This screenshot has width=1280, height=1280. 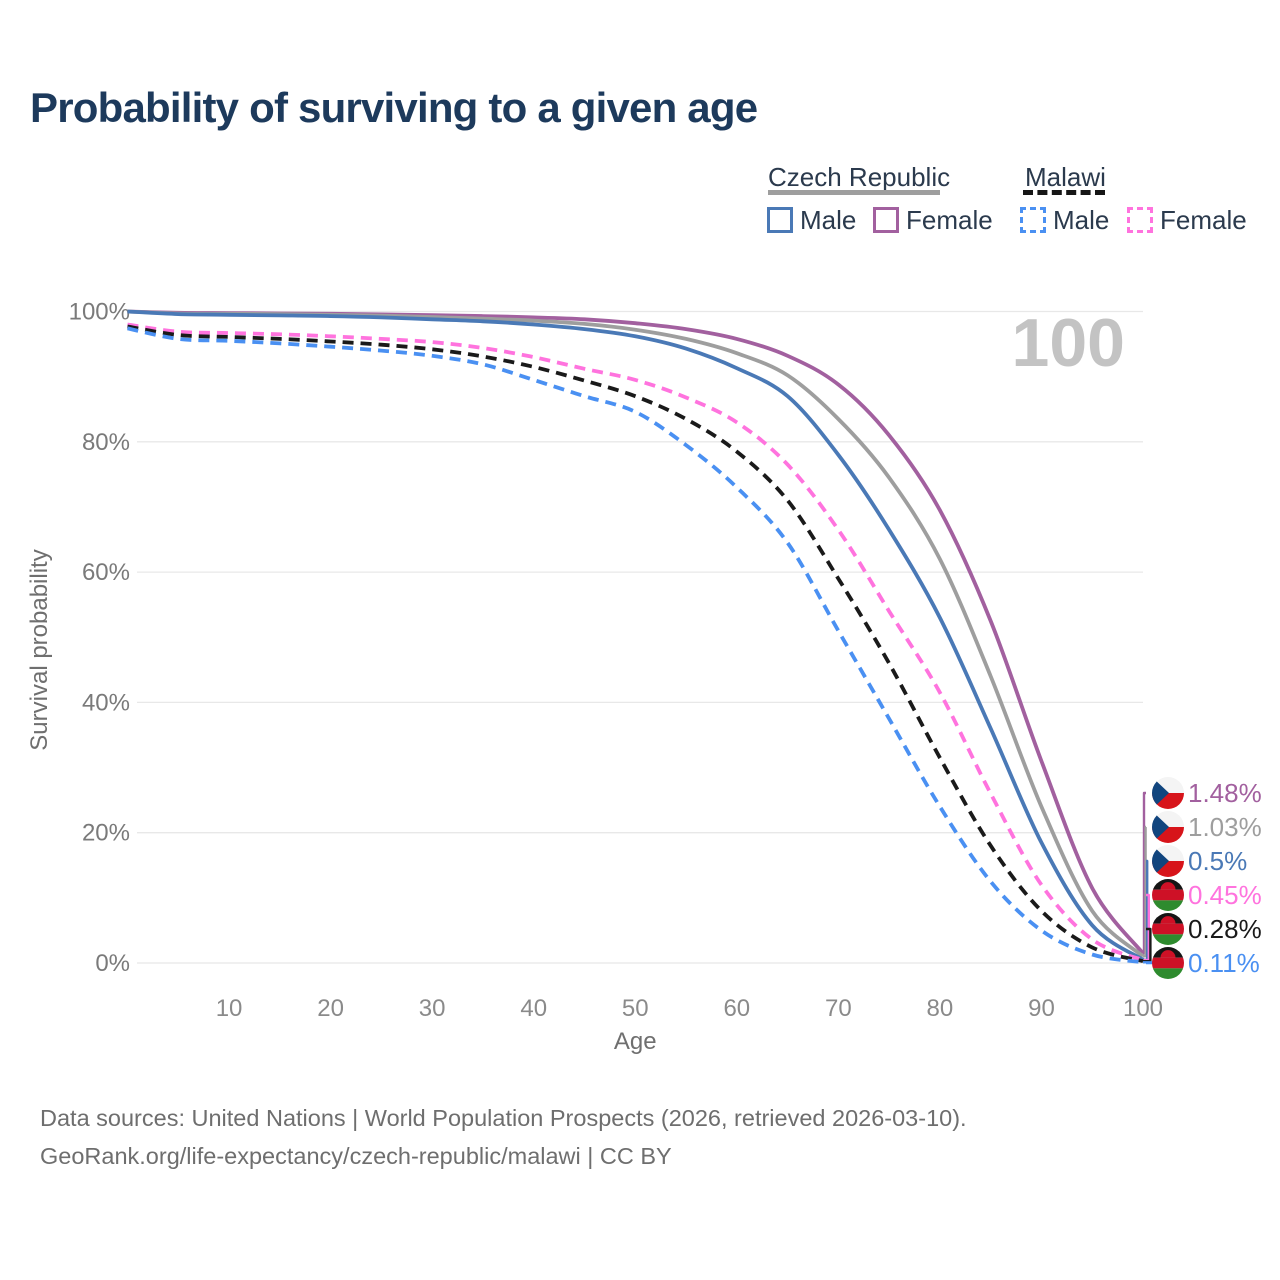 I want to click on x-axis-title: Age, so click(x=635, y=1041).